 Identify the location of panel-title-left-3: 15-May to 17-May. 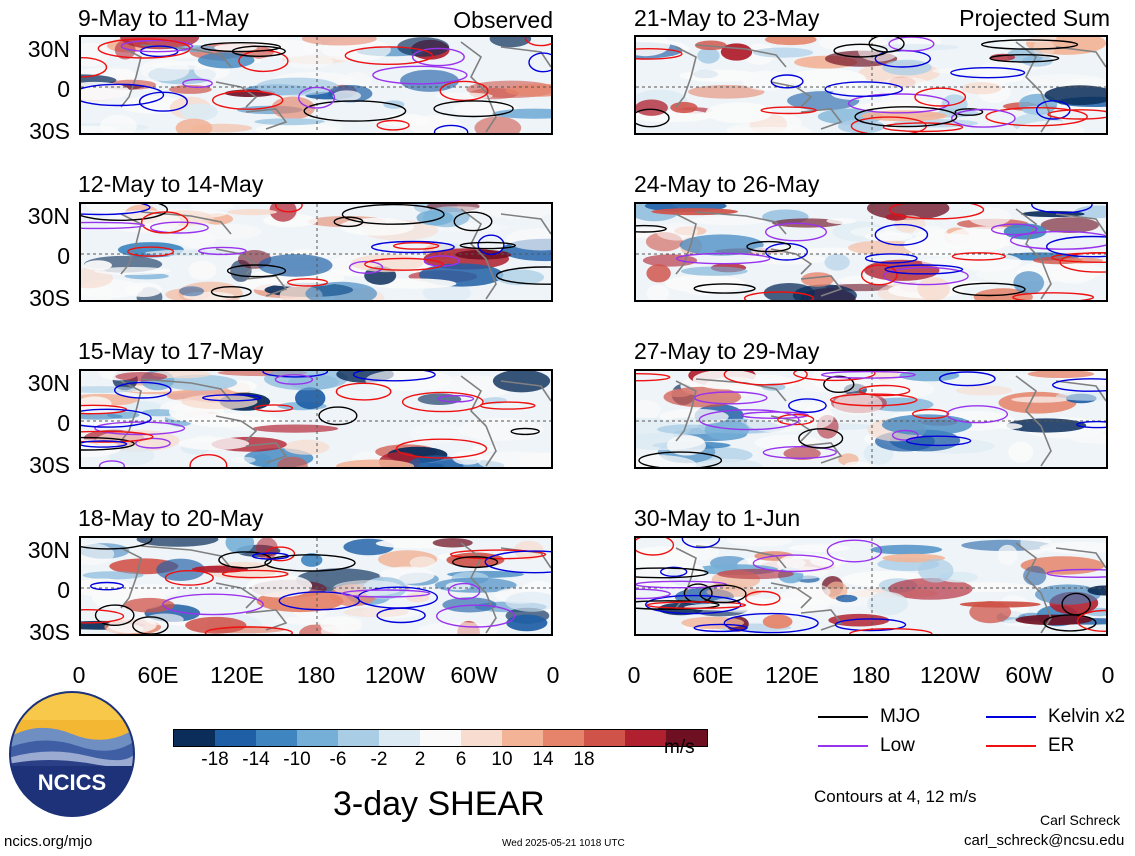
(171, 351).